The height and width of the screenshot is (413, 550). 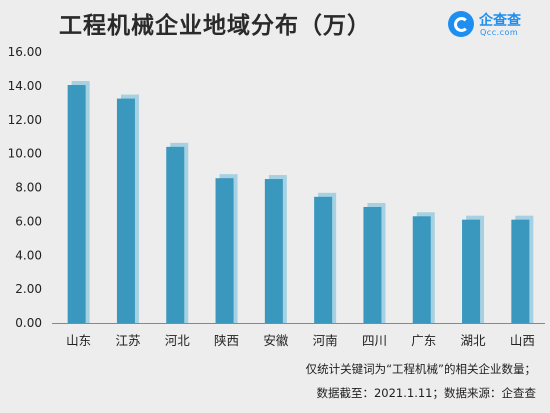 I want to click on y-tick-label: 0.00, so click(x=28, y=323).